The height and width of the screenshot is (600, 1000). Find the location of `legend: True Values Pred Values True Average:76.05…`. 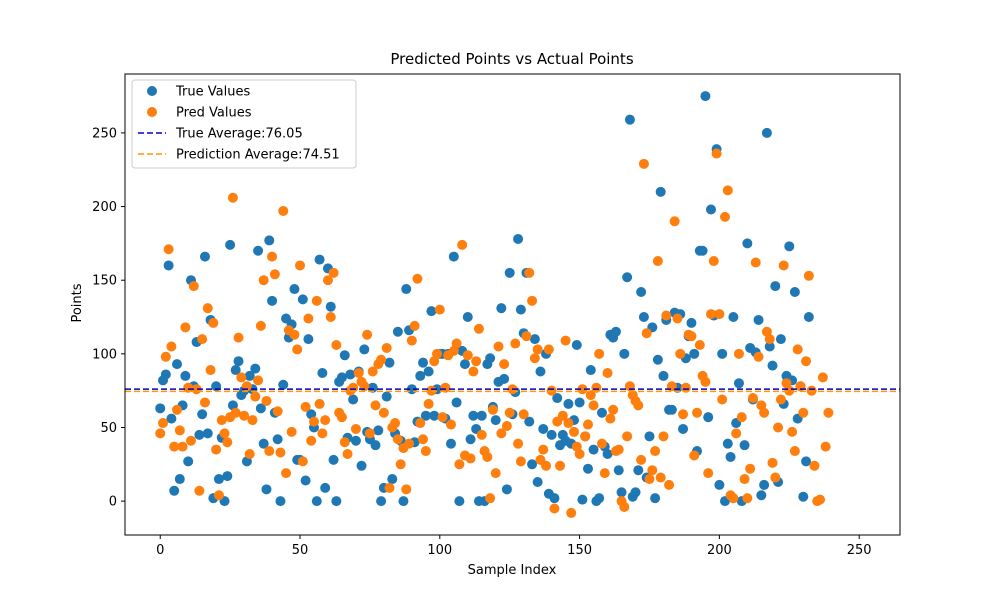

legend: True Values Pred Values True Average:76.05… is located at coordinates (244, 124).